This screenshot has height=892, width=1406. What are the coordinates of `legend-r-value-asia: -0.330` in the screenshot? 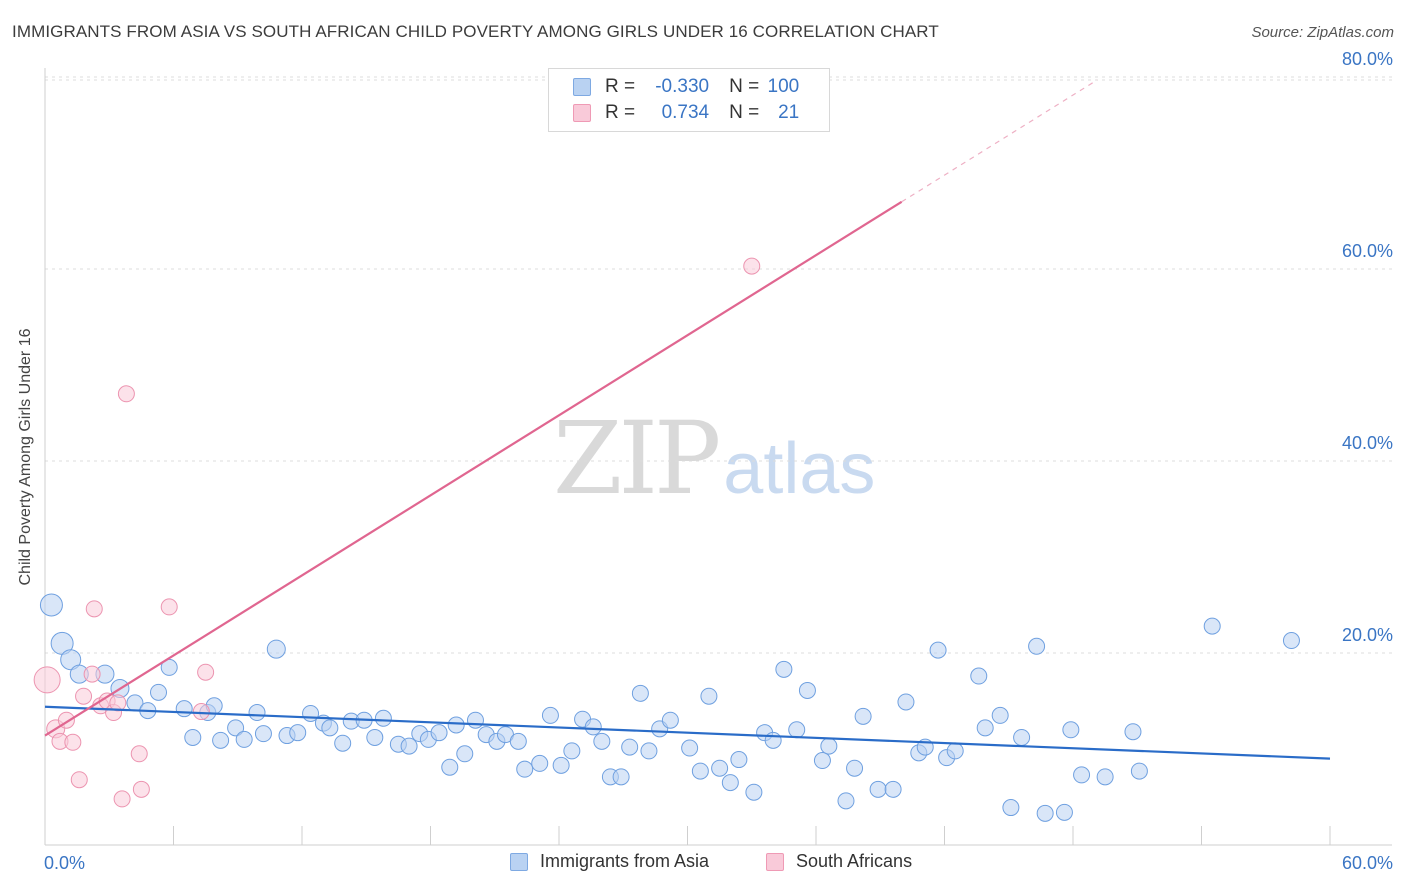 It's located at (682, 86).